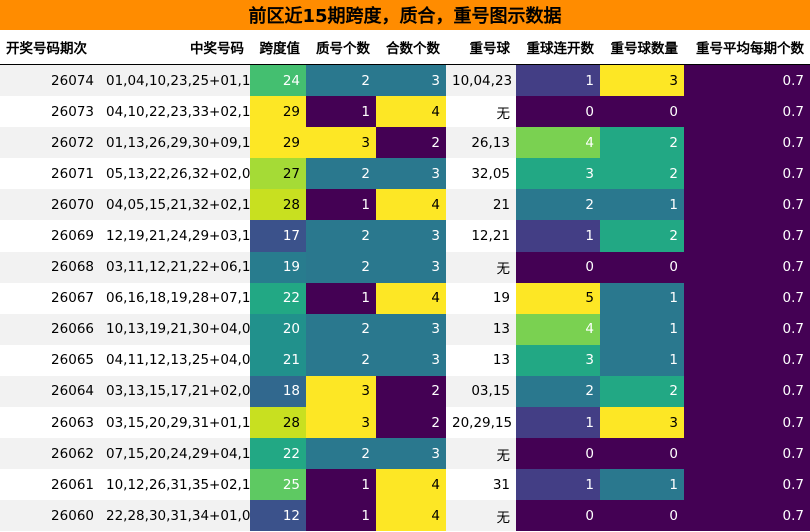 The width and height of the screenshot is (810, 532). What do you see at coordinates (50, 360) in the screenshot?
I see `cell-period: 26065` at bounding box center [50, 360].